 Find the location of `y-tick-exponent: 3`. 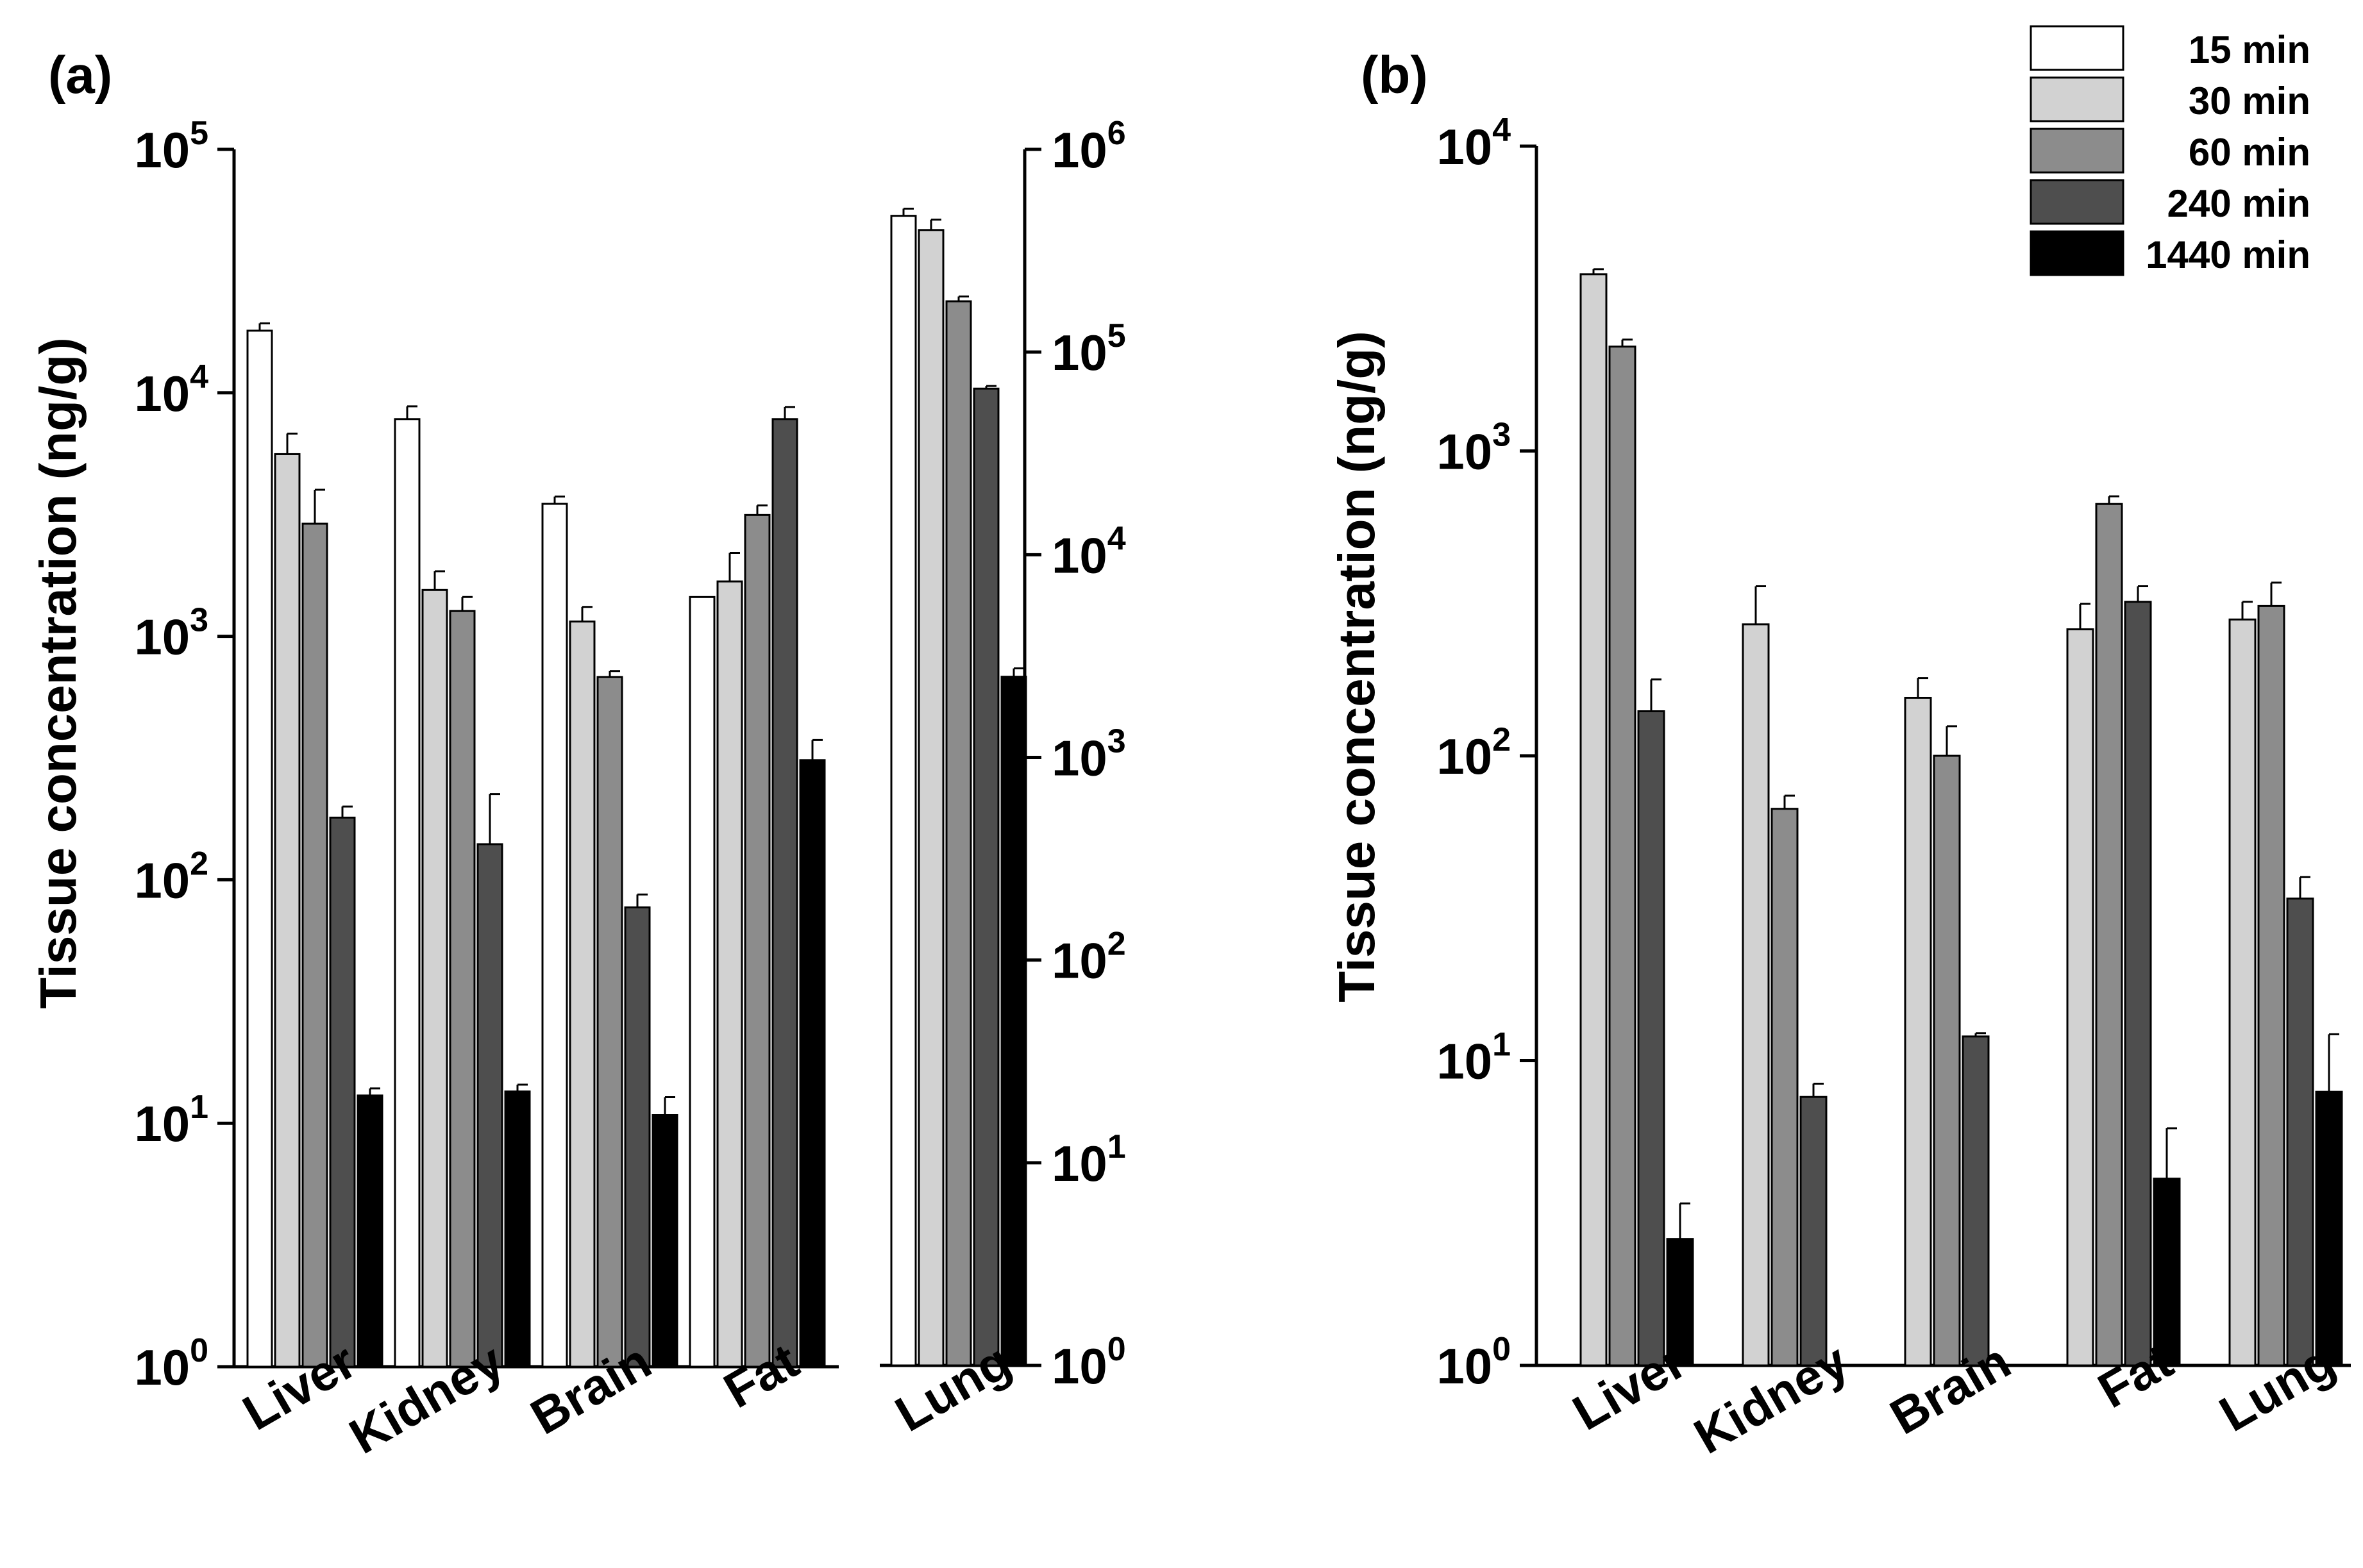

y-tick-exponent: 3 is located at coordinates (1116, 741).